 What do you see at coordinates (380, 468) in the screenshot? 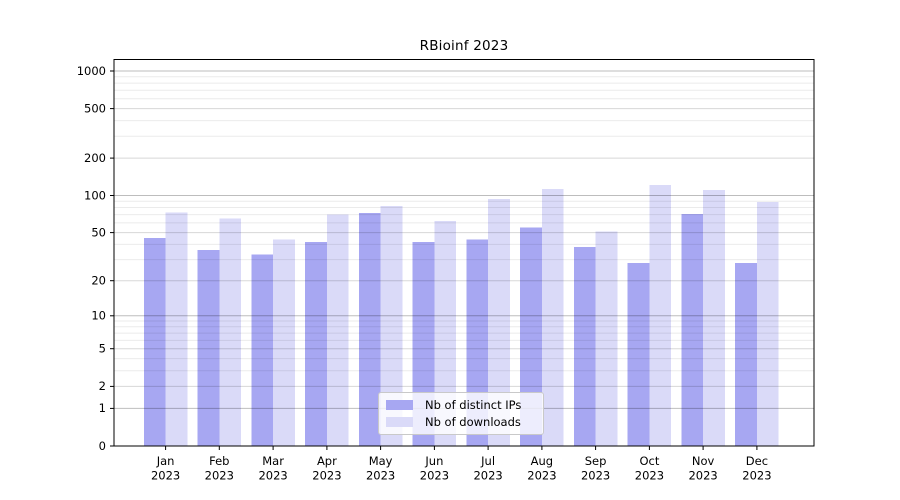
I see `x-tick-label: May 2023` at bounding box center [380, 468].